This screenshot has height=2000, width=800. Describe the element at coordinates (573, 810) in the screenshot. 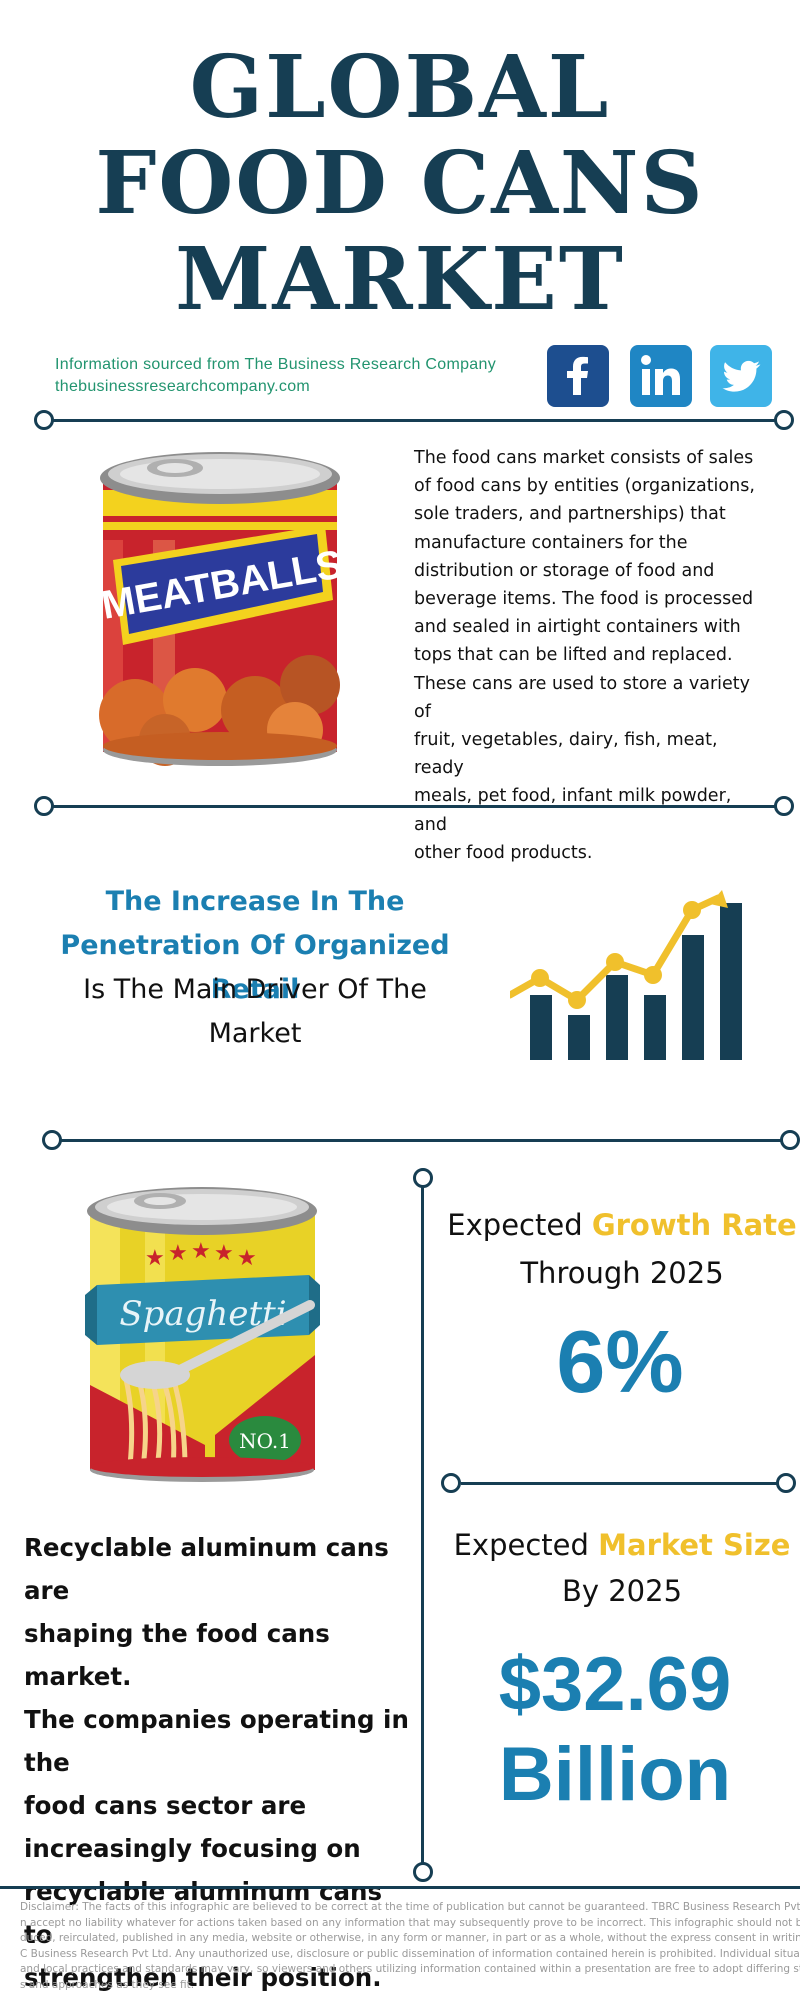

I see `description-line: meals, pet food, infant milk powder, and` at that location.